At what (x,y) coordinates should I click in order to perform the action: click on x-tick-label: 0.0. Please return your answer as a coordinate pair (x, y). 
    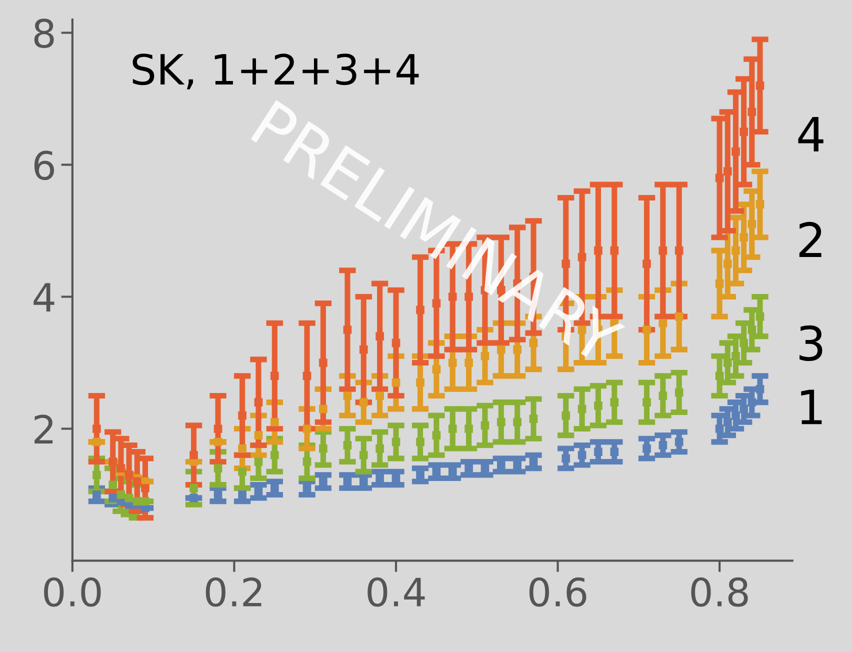
    Looking at the image, I should click on (72, 592).